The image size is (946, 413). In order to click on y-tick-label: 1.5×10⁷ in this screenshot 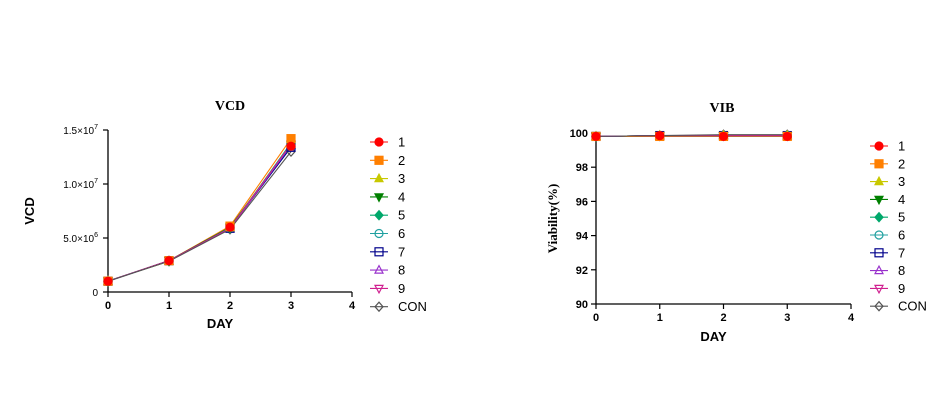, I will do `click(80, 130)`.